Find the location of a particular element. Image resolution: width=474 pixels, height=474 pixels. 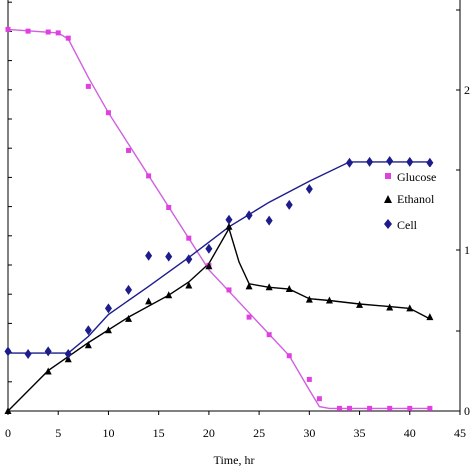

x-tick-label: 45 is located at coordinates (460, 433).